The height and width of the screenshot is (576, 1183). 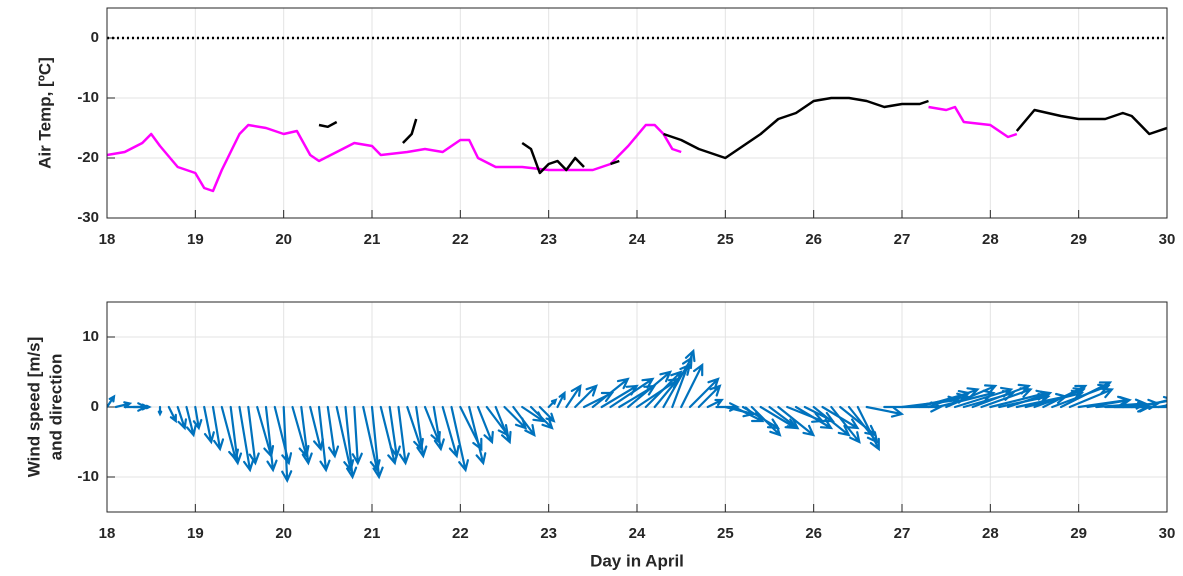 What do you see at coordinates (88, 217) in the screenshot?
I see `y-tick-label: -30` at bounding box center [88, 217].